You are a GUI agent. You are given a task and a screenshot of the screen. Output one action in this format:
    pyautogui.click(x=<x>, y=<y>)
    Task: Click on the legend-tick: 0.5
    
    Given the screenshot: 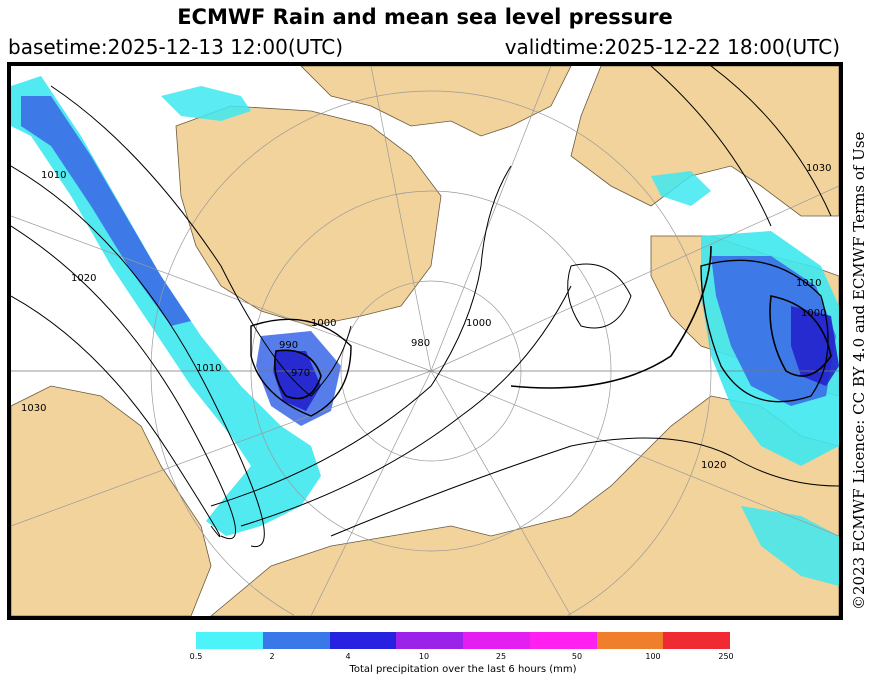 What is the action you would take?
    pyautogui.click(x=196, y=656)
    